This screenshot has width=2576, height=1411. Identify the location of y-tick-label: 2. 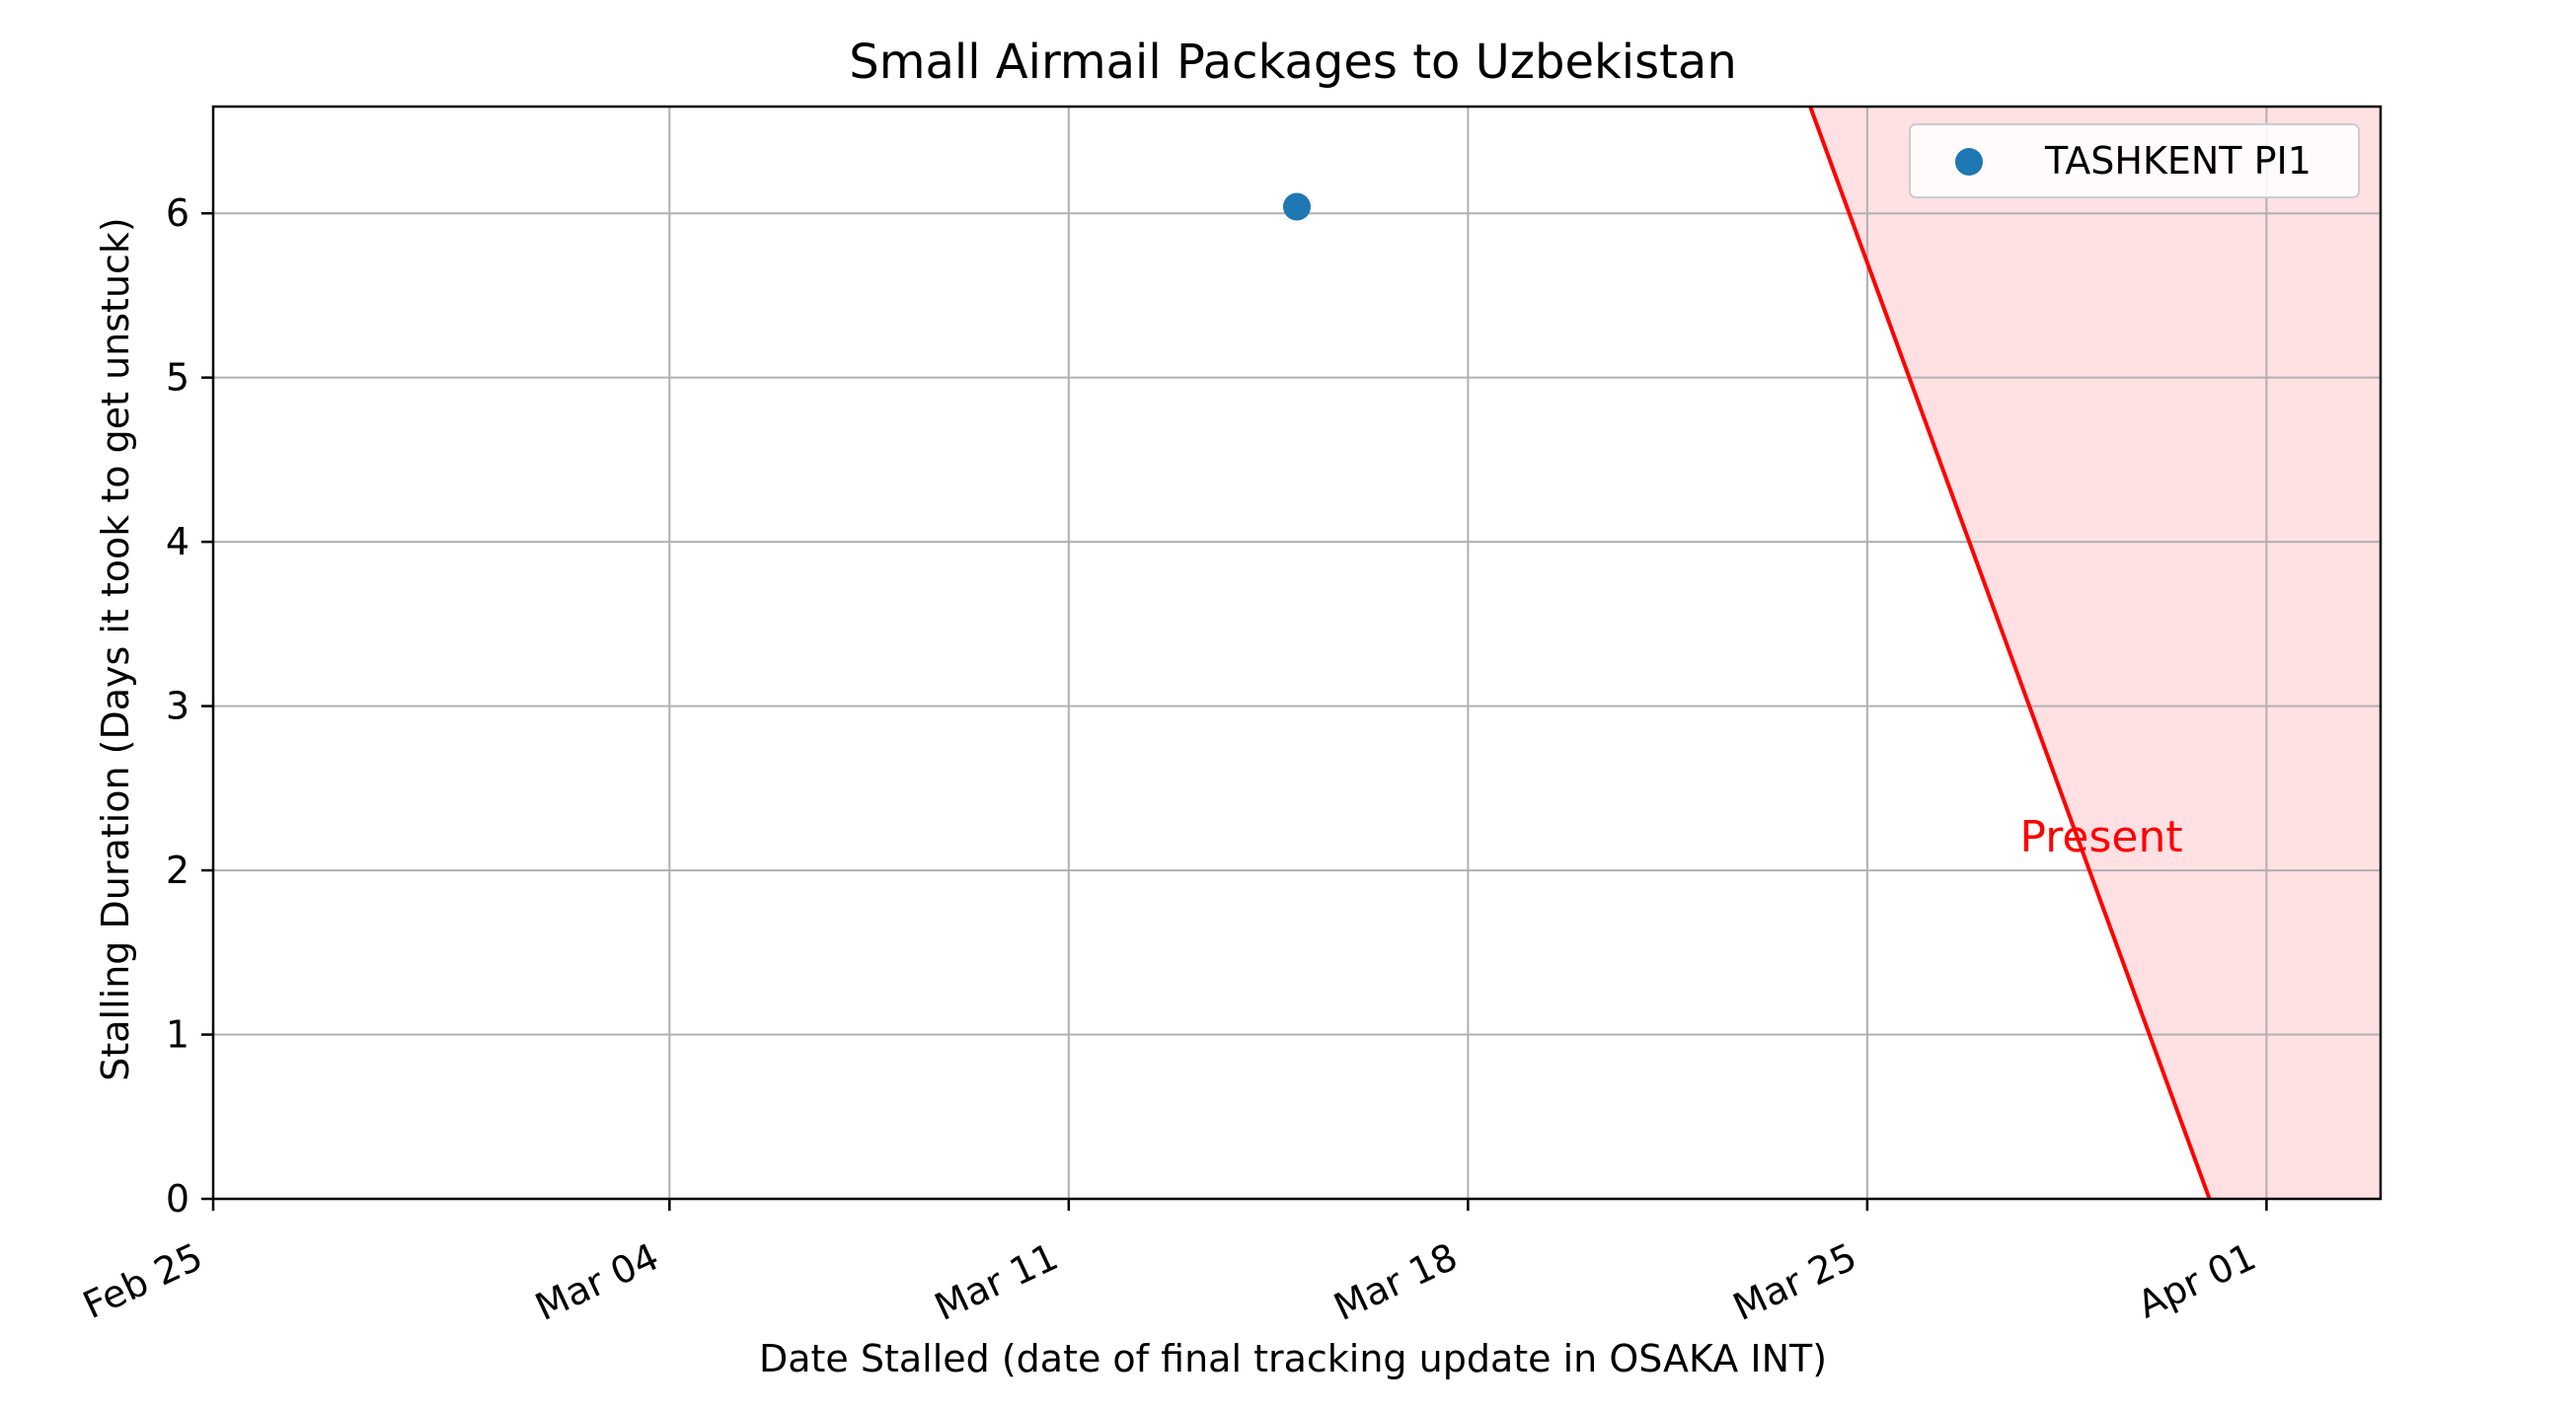
(177, 870).